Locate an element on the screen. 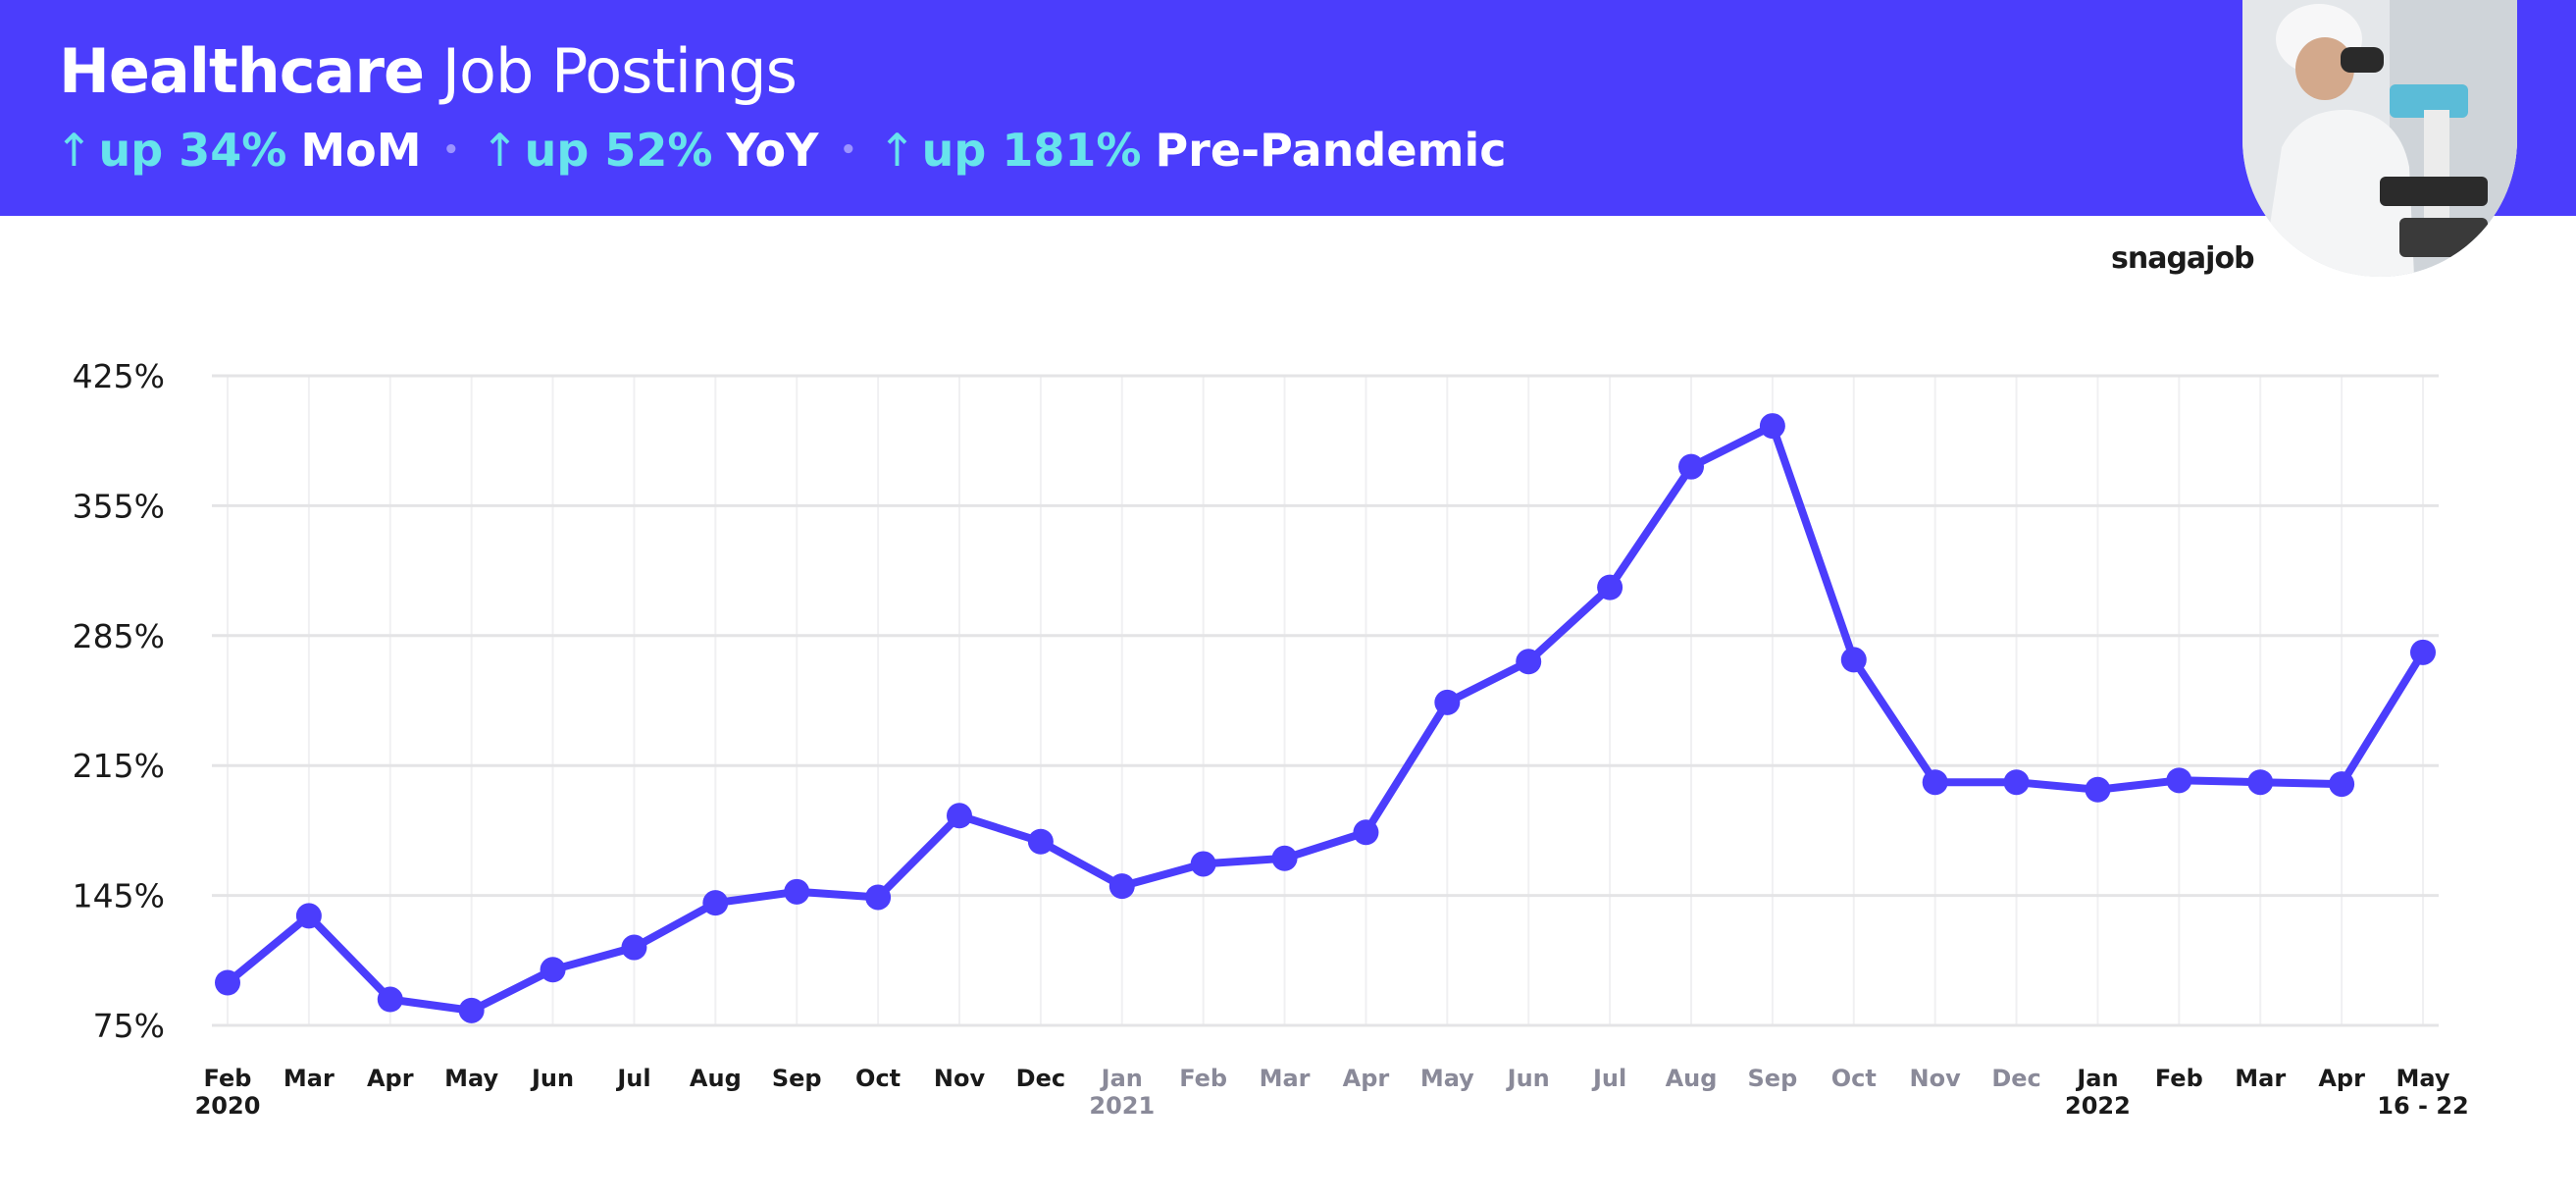  stat-yoy: ↑ up 52% YoY is located at coordinates (649, 150).